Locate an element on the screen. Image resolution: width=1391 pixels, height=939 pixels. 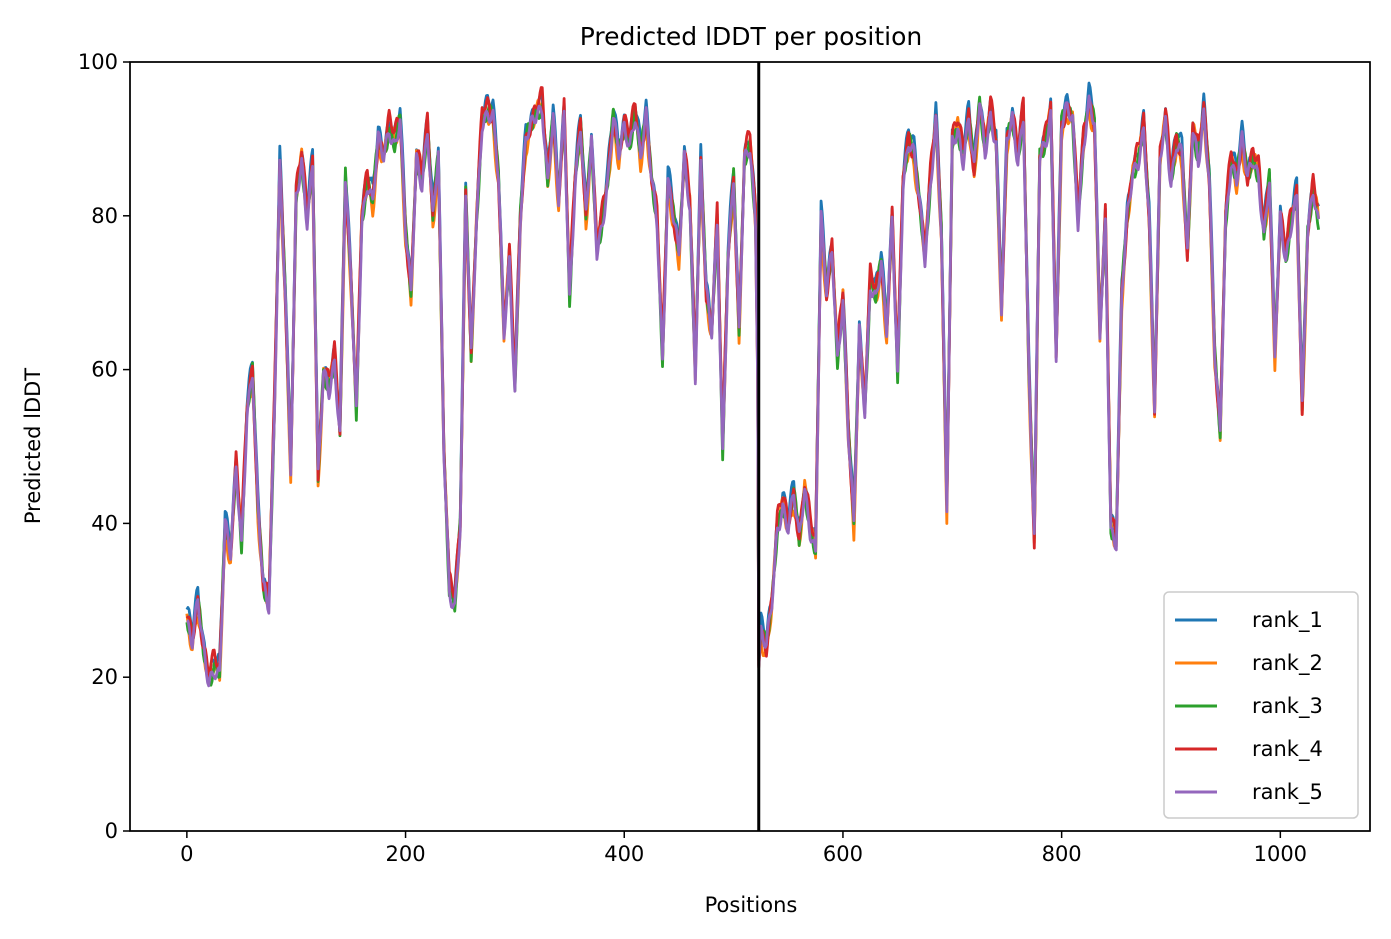
y-axis-label: Predicted lDDT is located at coordinates (33, 446).